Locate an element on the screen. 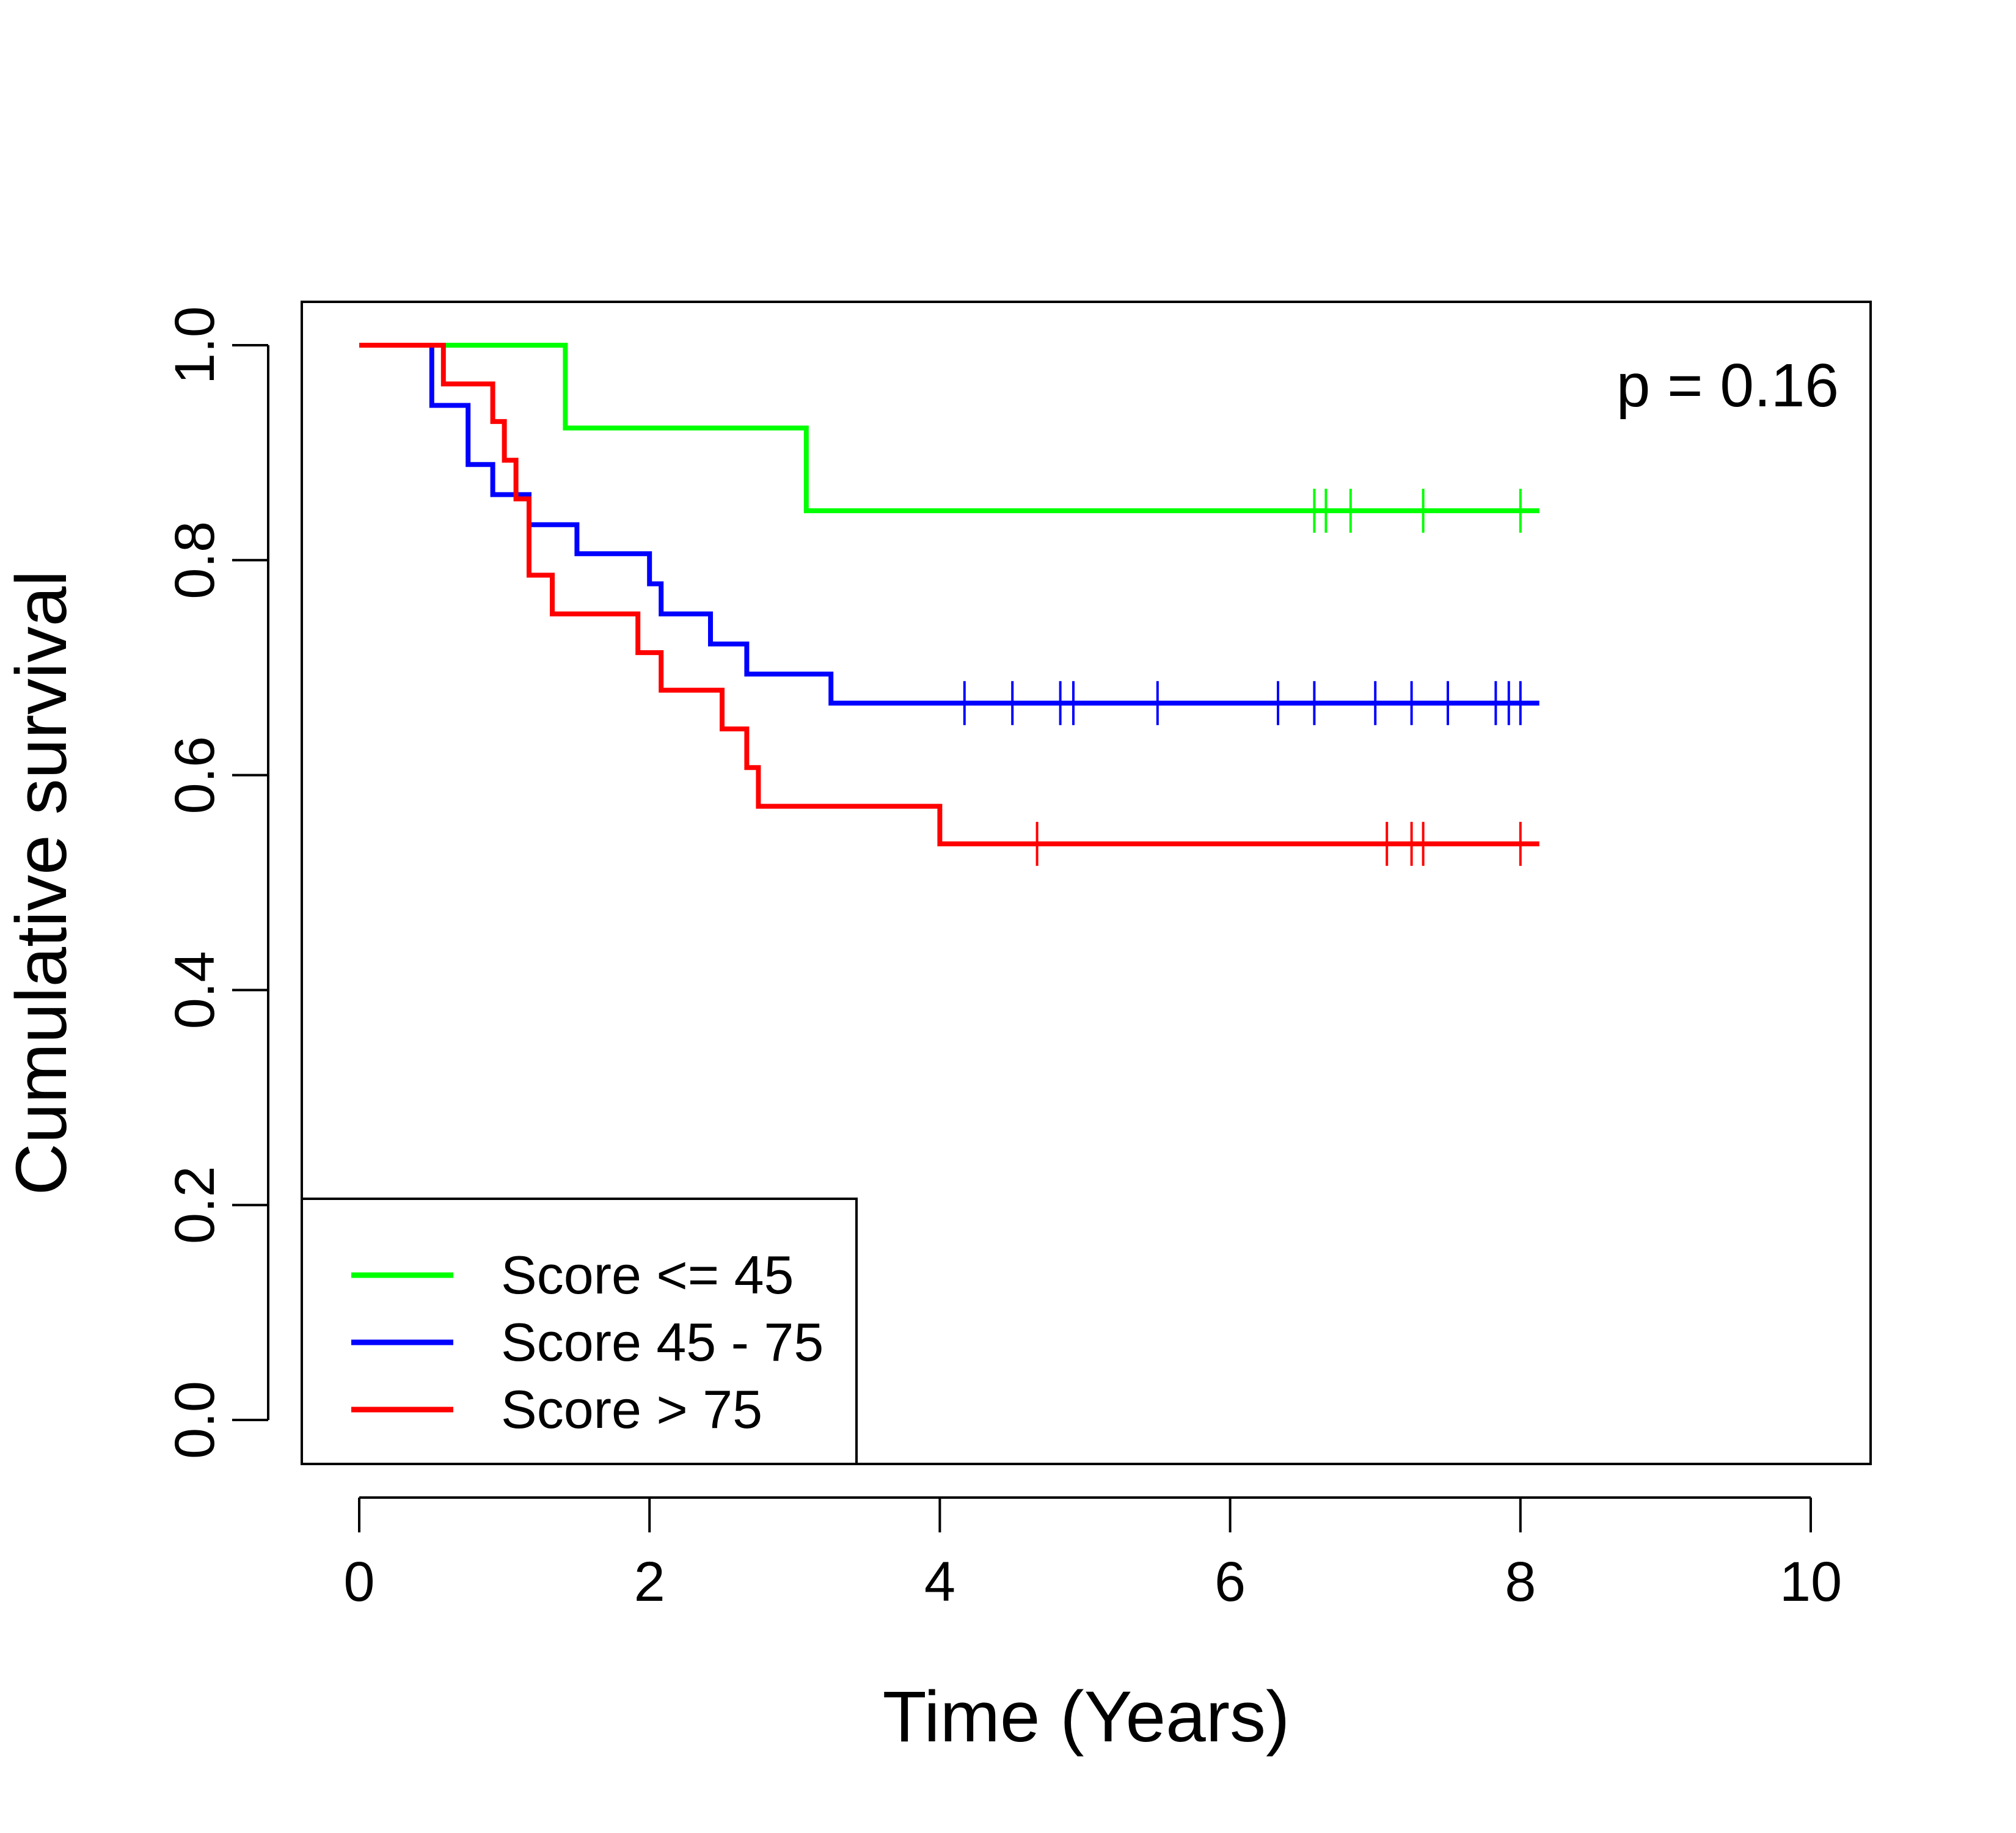 The image size is (2016, 1833). legend-label: Score > 75 is located at coordinates (631, 1409).